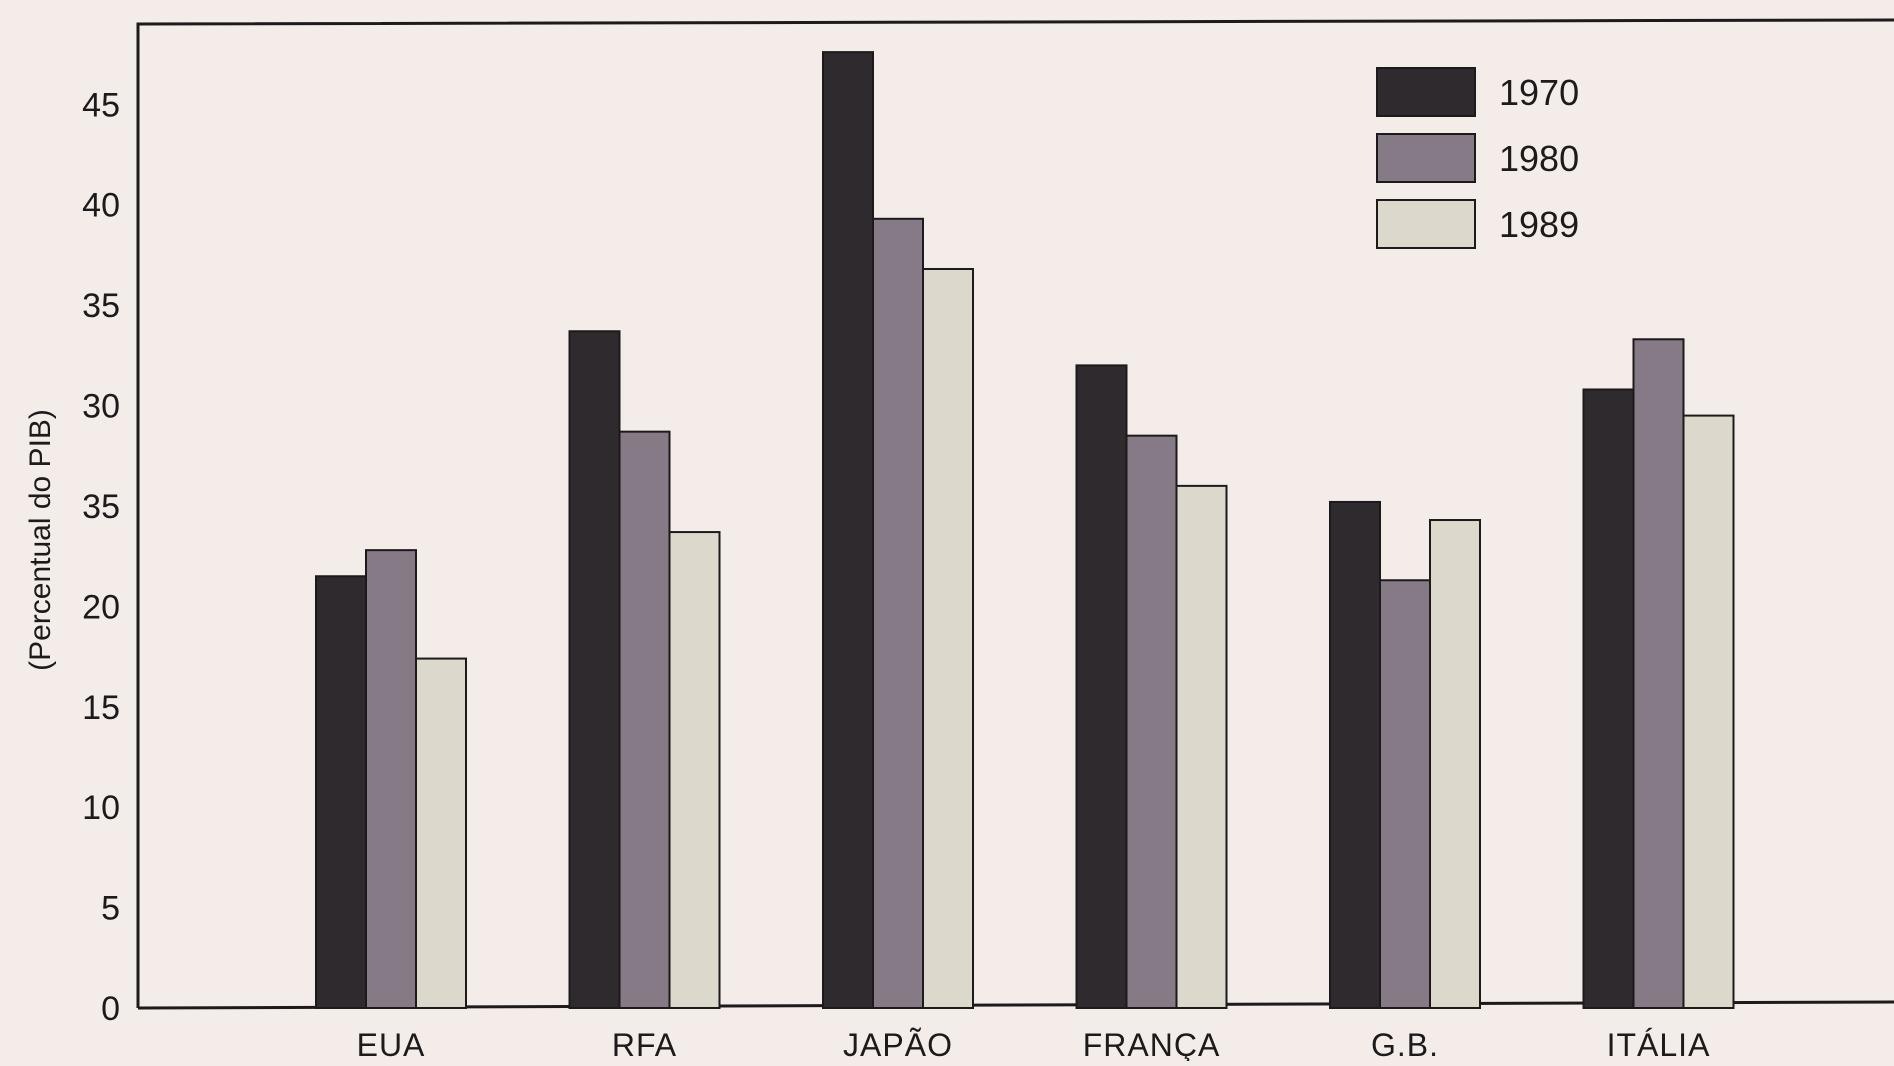  I want to click on bar-1989-itália, so click(1708, 711).